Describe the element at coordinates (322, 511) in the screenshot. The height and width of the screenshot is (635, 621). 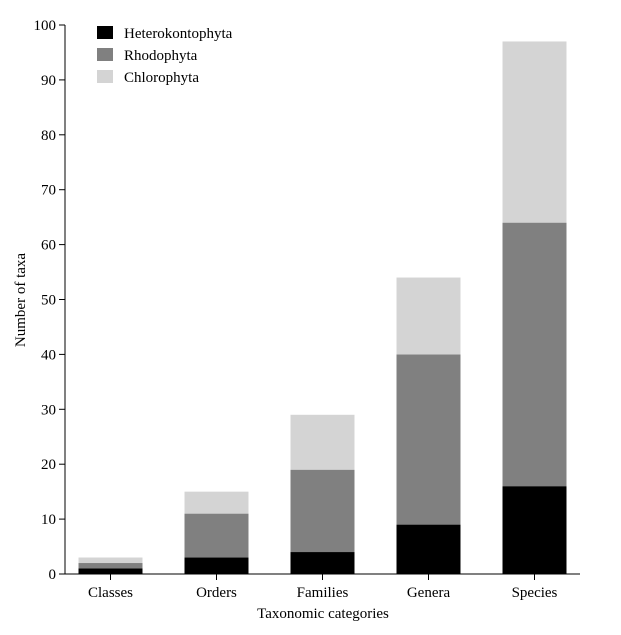
I see `bar-families-rhodophyta` at that location.